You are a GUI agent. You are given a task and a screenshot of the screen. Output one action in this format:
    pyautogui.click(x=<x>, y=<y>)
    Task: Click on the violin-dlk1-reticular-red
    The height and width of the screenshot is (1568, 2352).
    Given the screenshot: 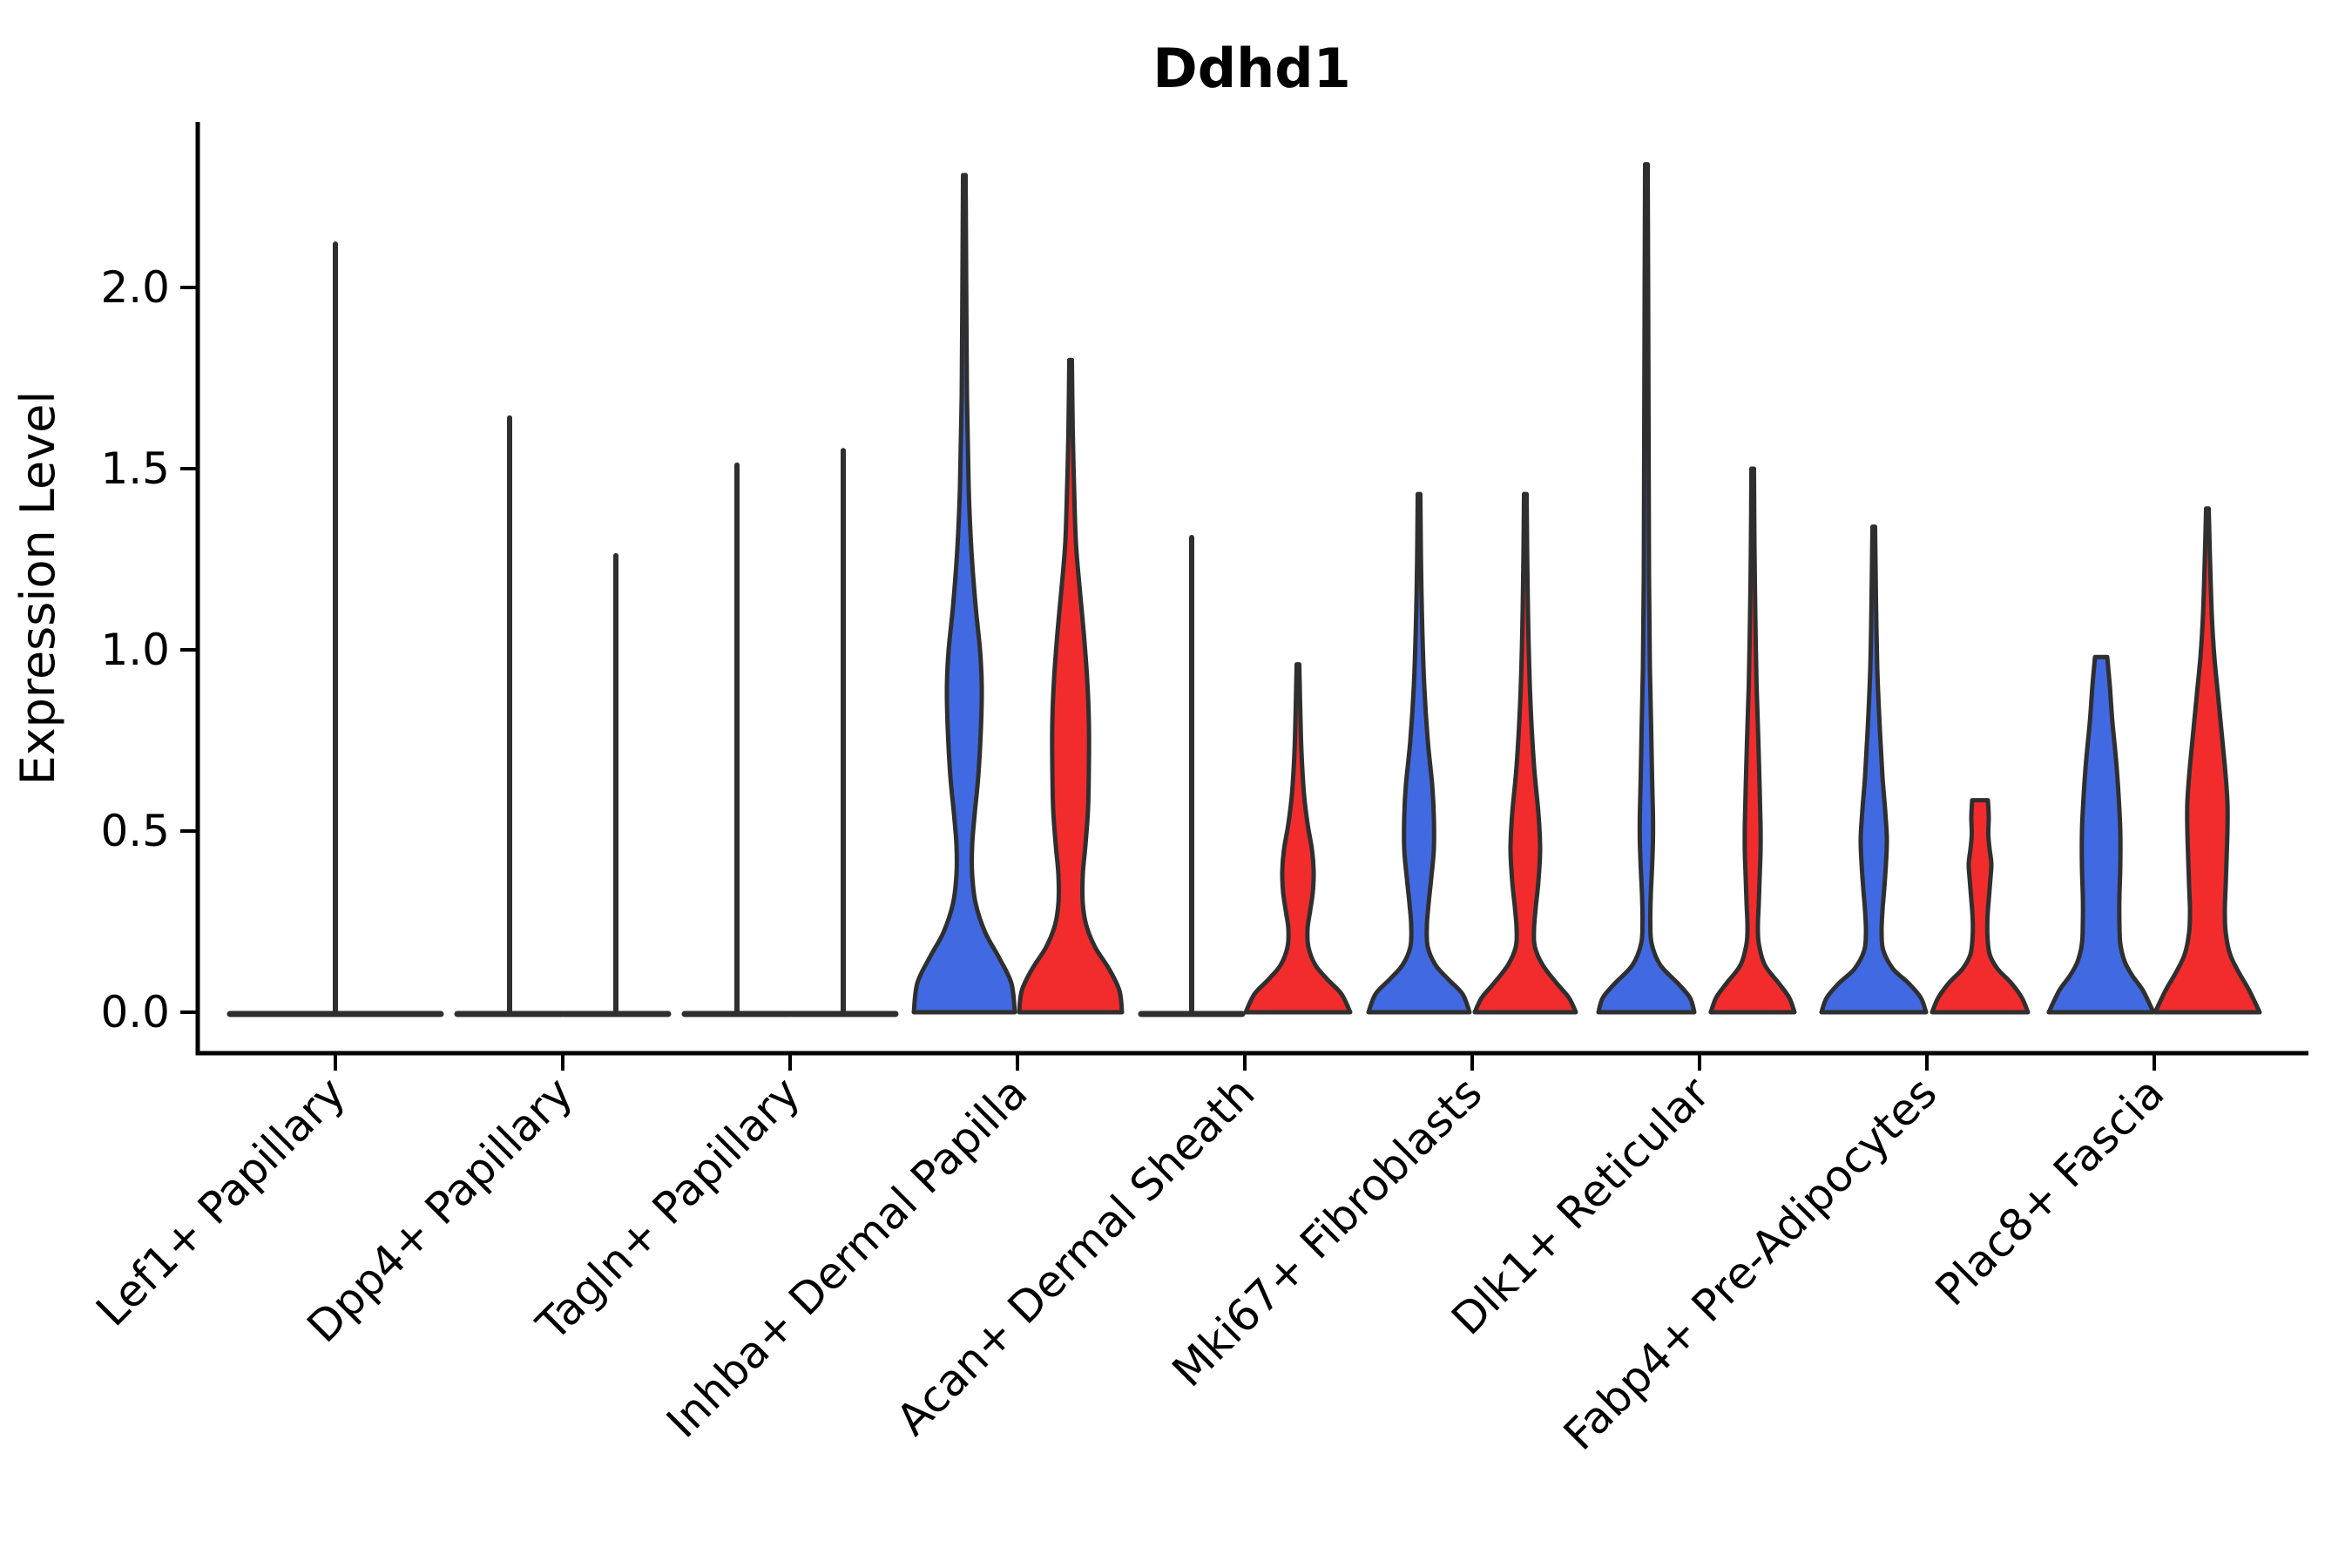 What is the action you would take?
    pyautogui.click(x=1753, y=741)
    